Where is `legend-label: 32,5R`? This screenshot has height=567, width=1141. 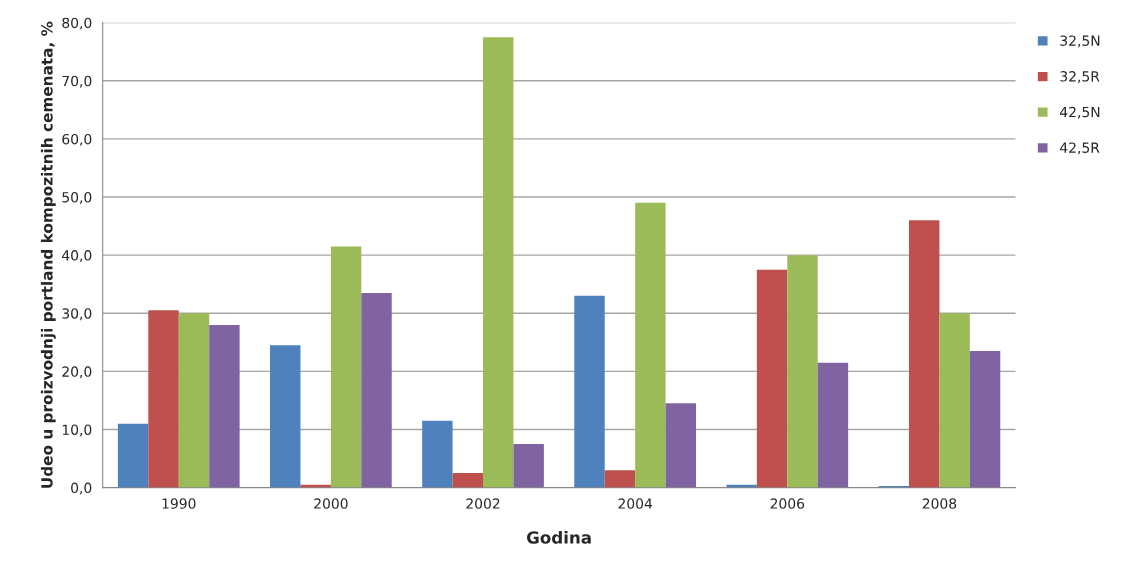 legend-label: 32,5R is located at coordinates (1080, 77).